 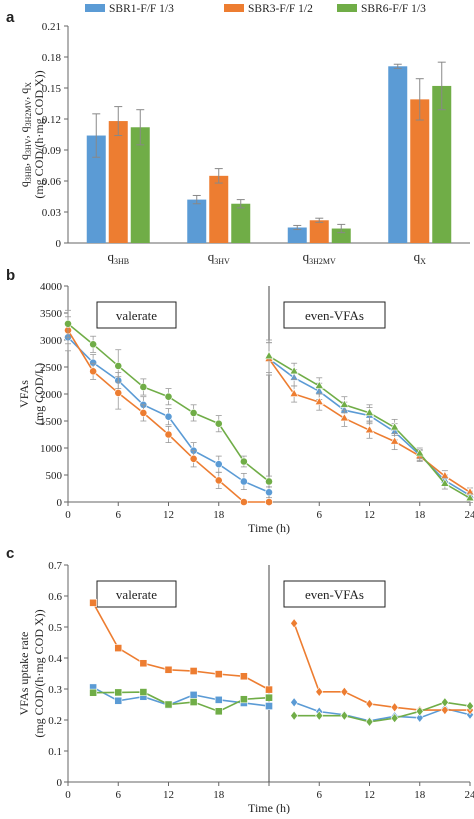 I want to click on y-tick-label: 1000, so click(x=51, y=449).